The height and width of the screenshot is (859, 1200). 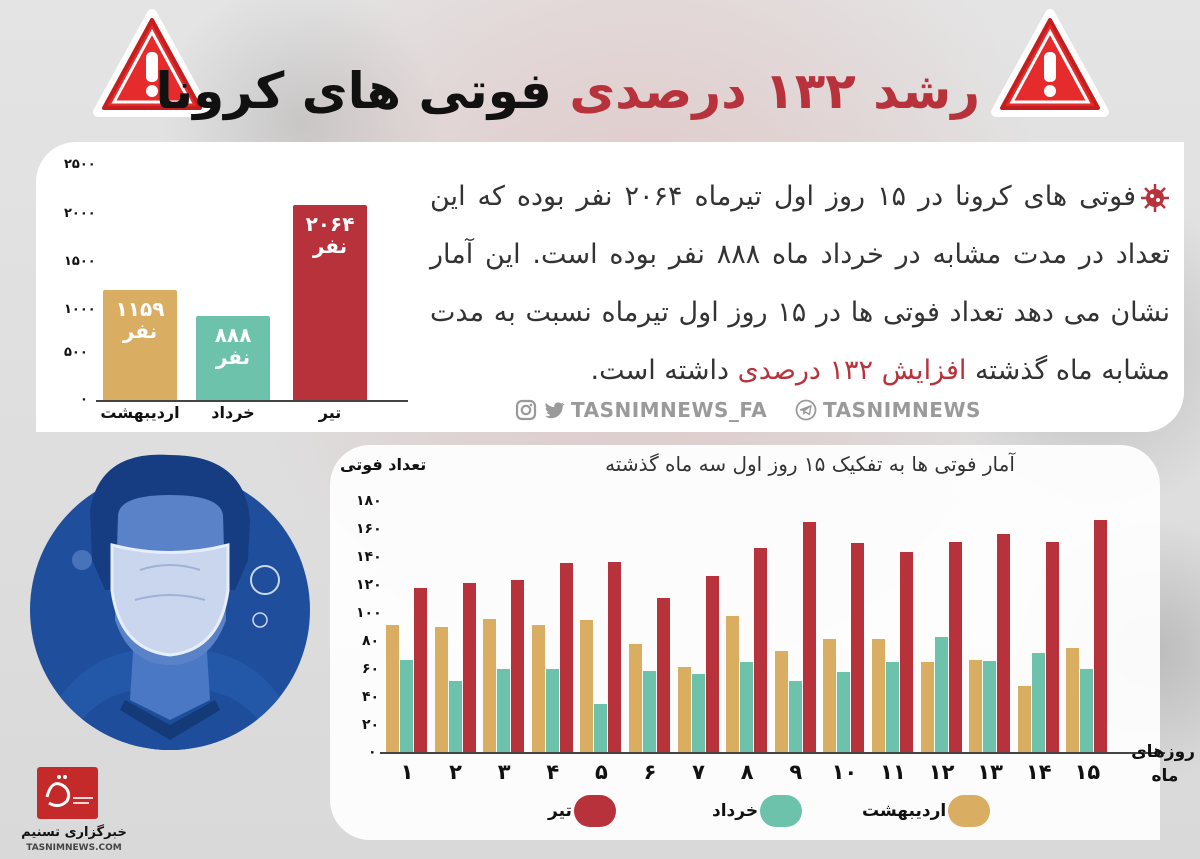 What do you see at coordinates (669, 410) in the screenshot?
I see `social-handle-text: TASNIMNEWS_FA` at bounding box center [669, 410].